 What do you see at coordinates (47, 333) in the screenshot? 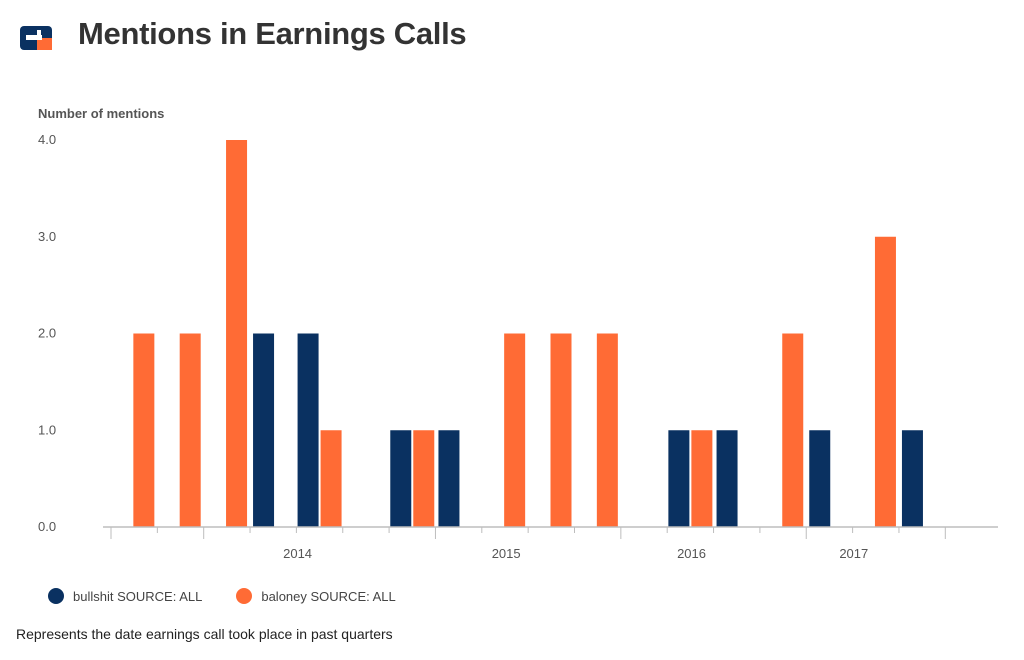
I see `y-tick-label: 2.0` at bounding box center [47, 333].